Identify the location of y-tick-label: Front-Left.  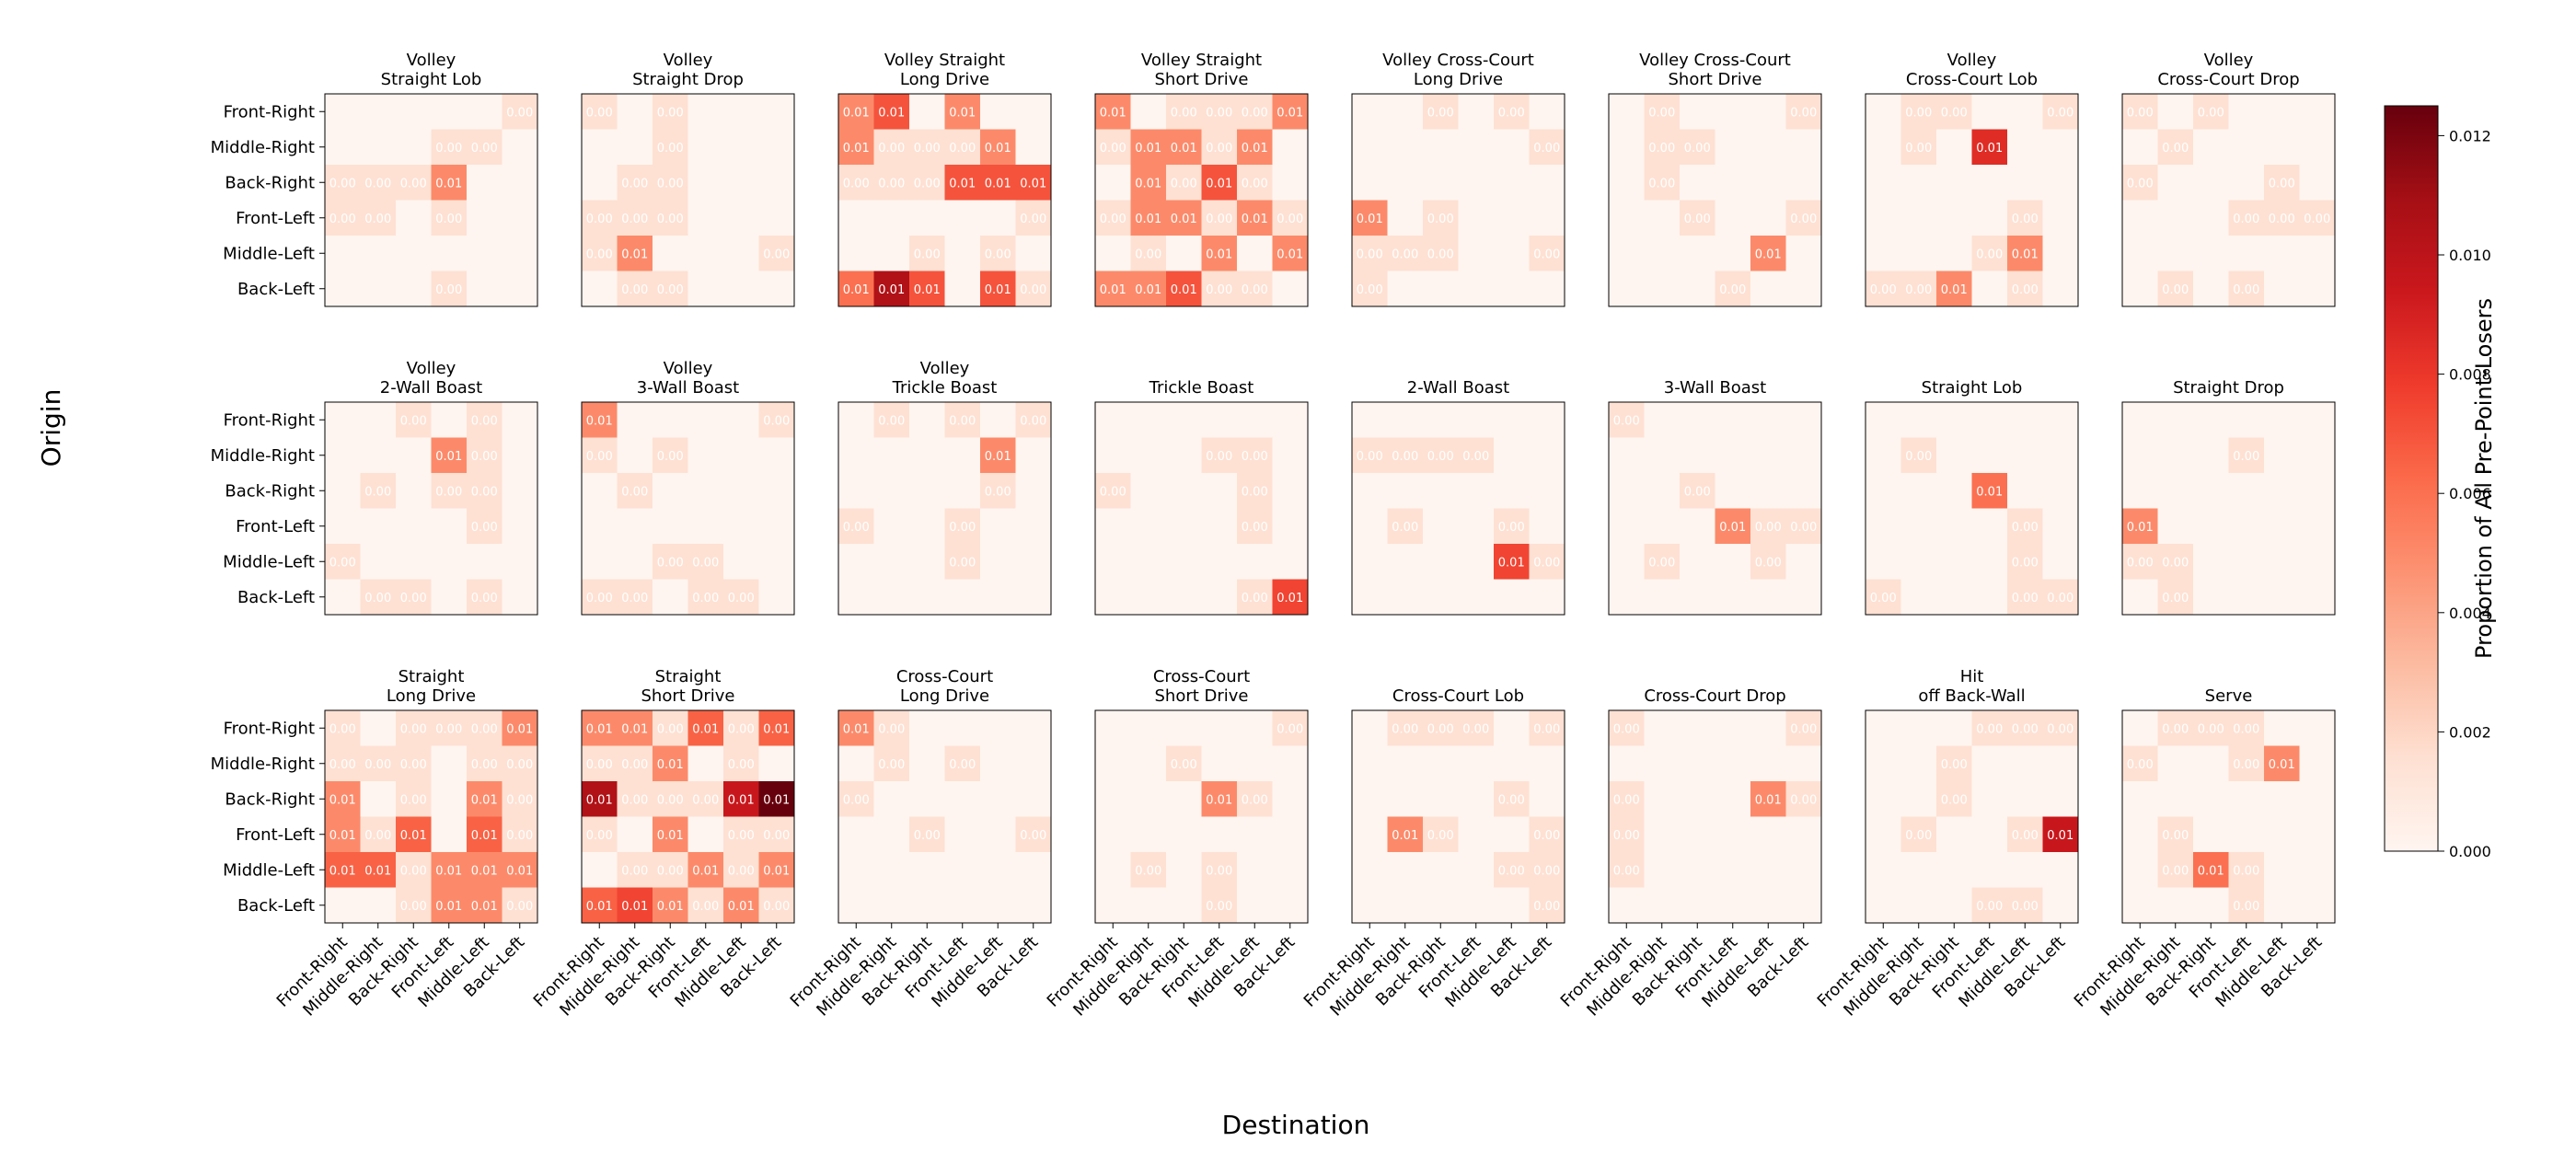
(275, 526).